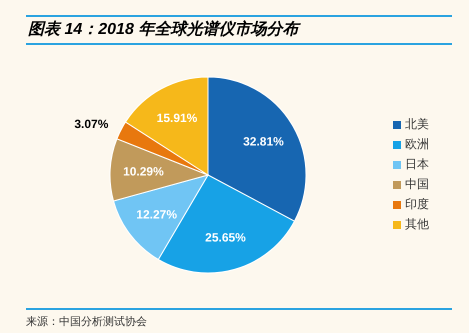  Describe the element at coordinates (157, 214) in the screenshot. I see `data-label: 12.27%` at that location.